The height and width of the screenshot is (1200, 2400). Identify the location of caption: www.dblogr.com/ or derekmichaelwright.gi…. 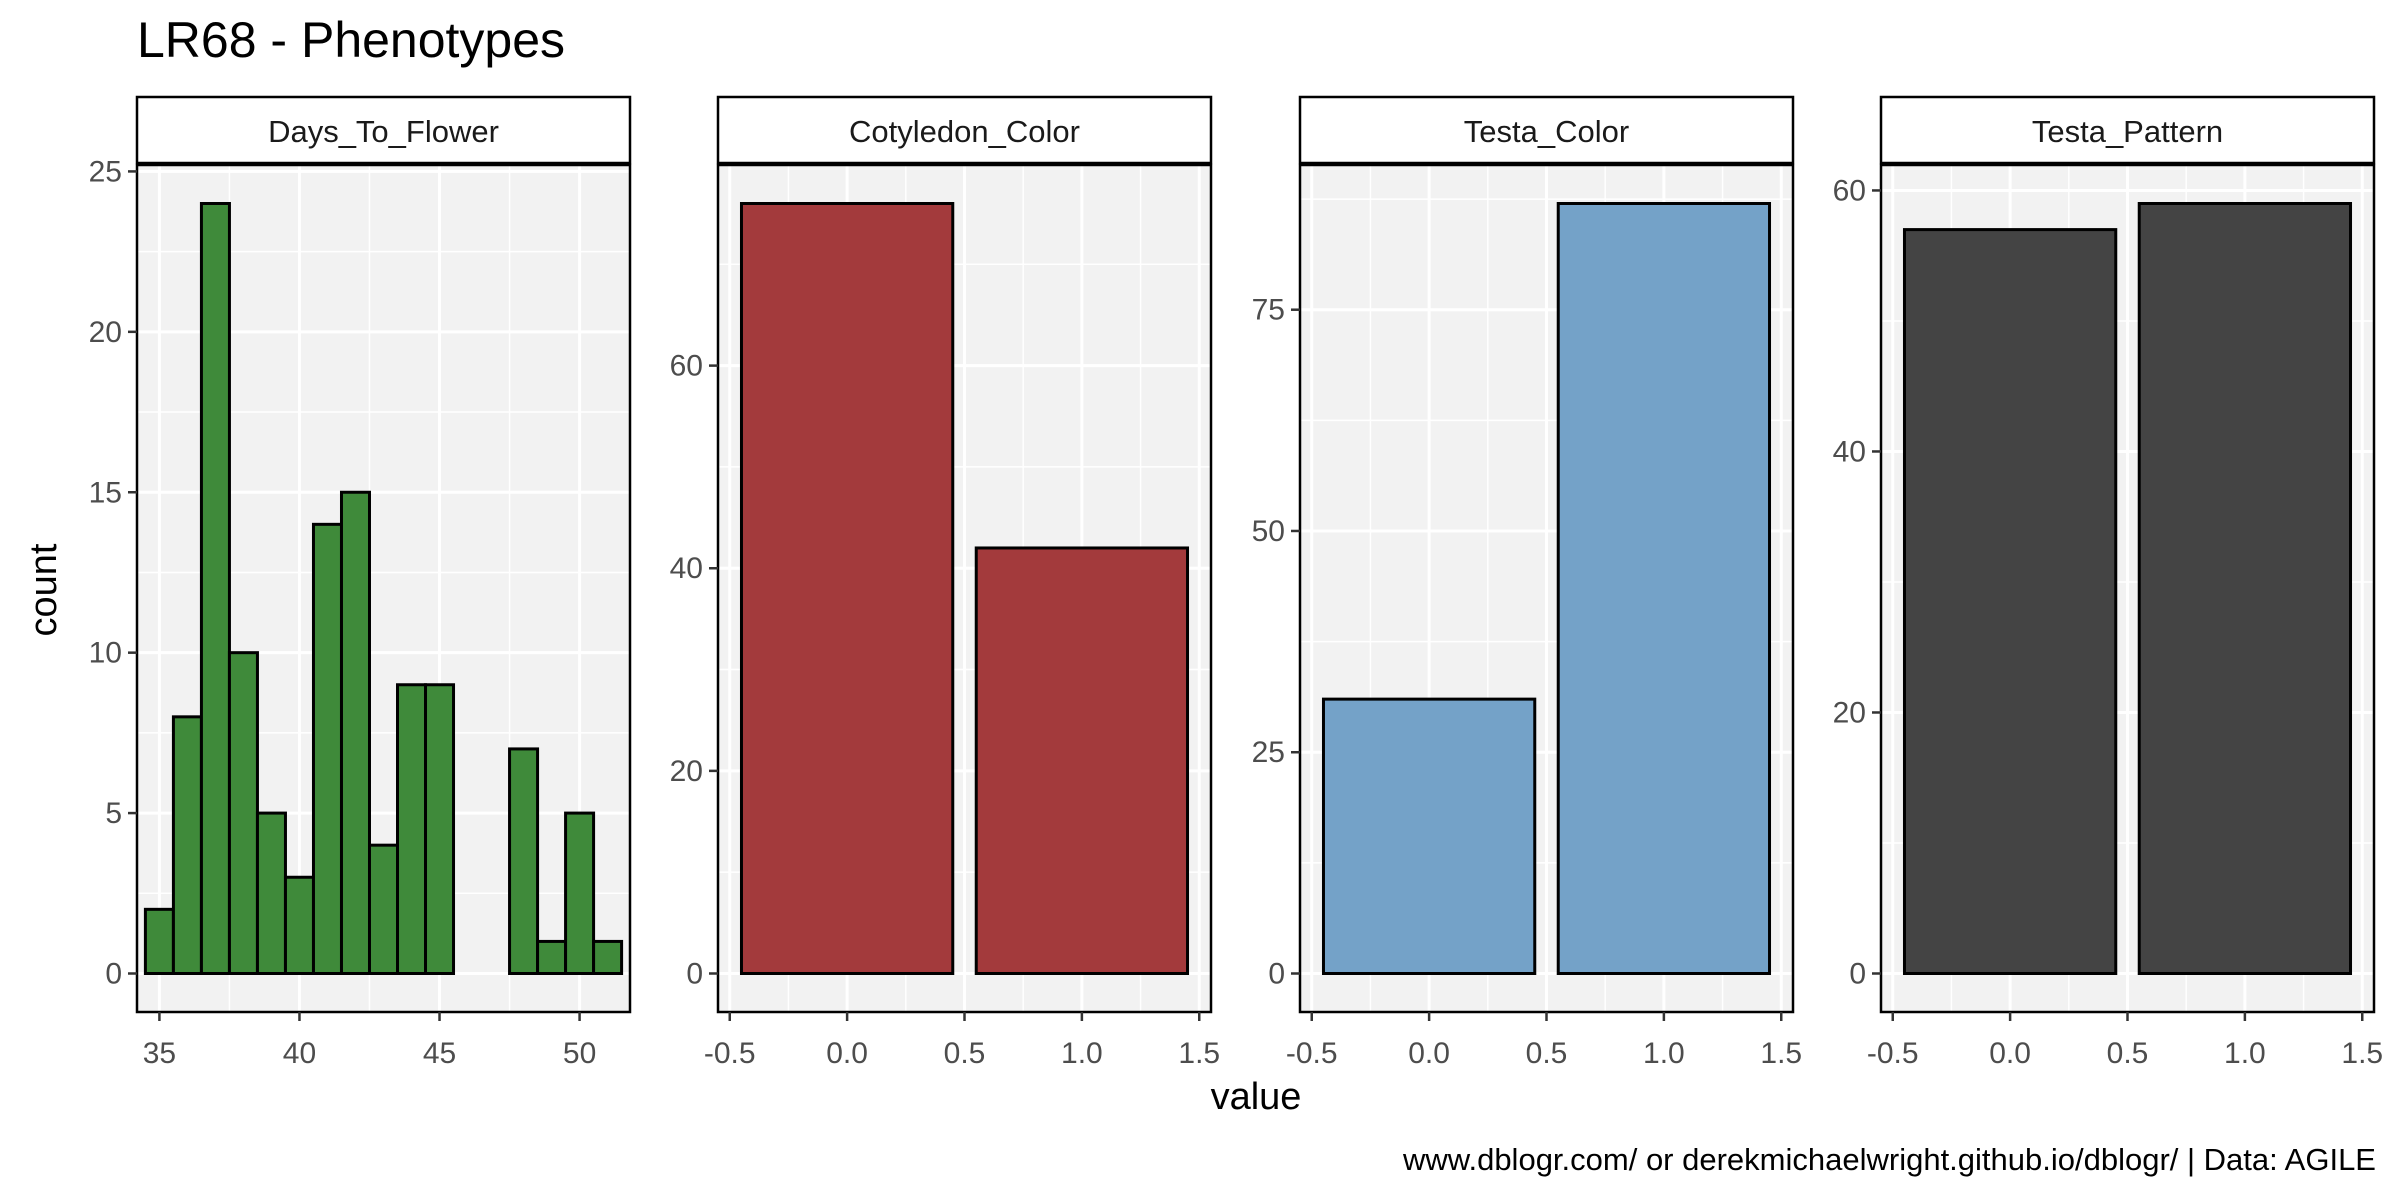
(1889, 1159).